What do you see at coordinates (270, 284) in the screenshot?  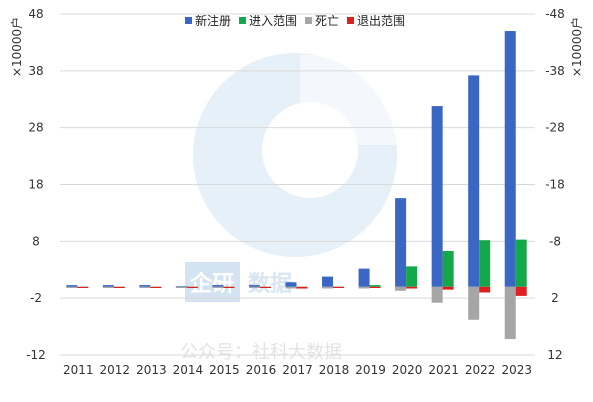 I see `watermark-brand-text: 数据` at bounding box center [270, 284].